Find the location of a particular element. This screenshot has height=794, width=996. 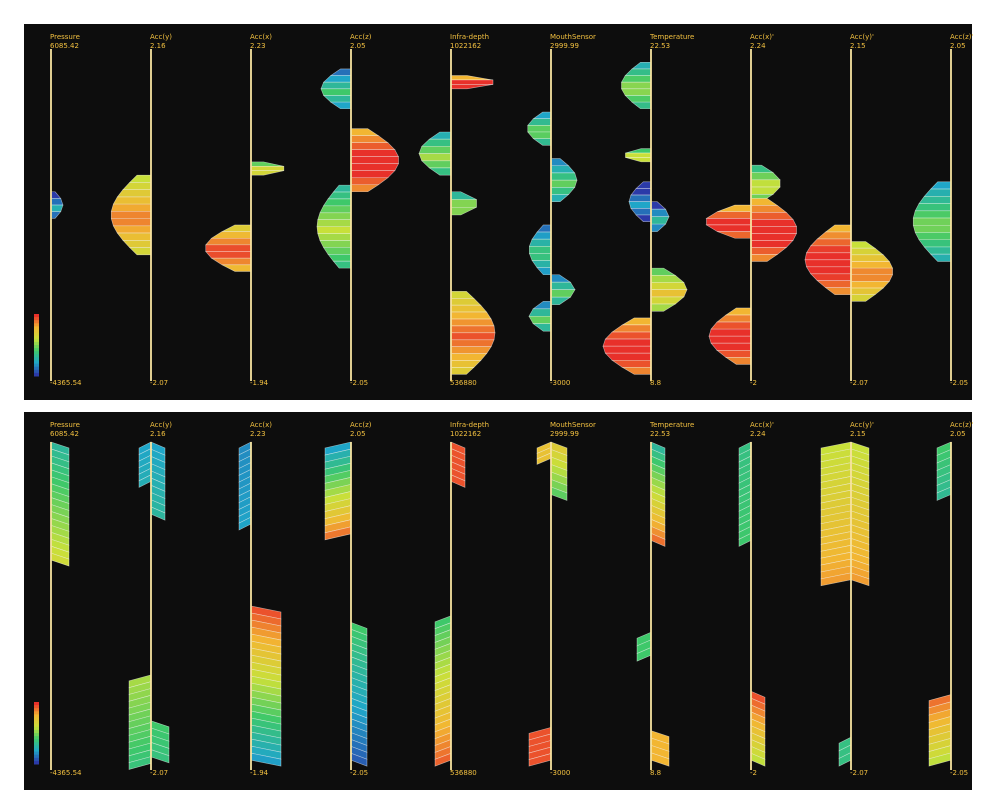

axis-max-label: 2.05 is located at coordinates (958, 46).